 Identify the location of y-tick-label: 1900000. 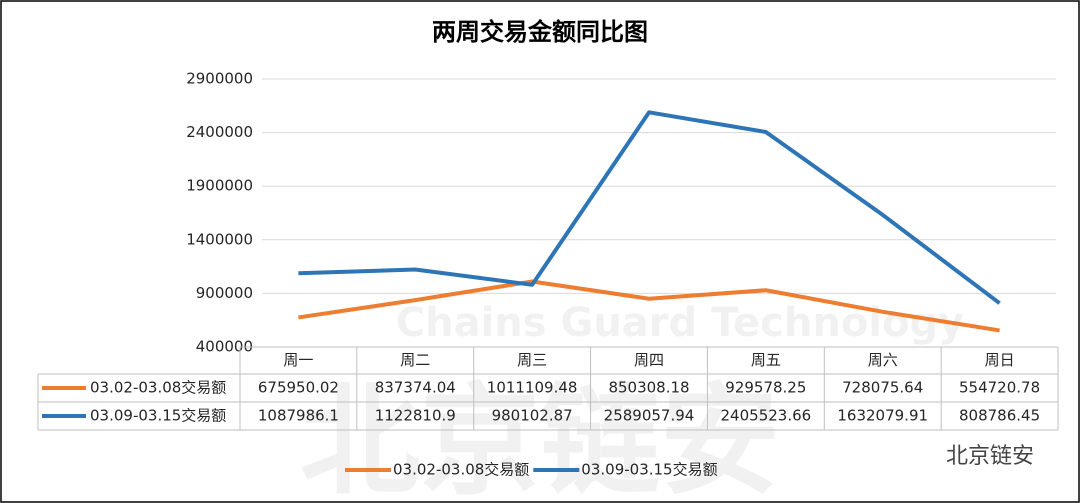
(219, 186).